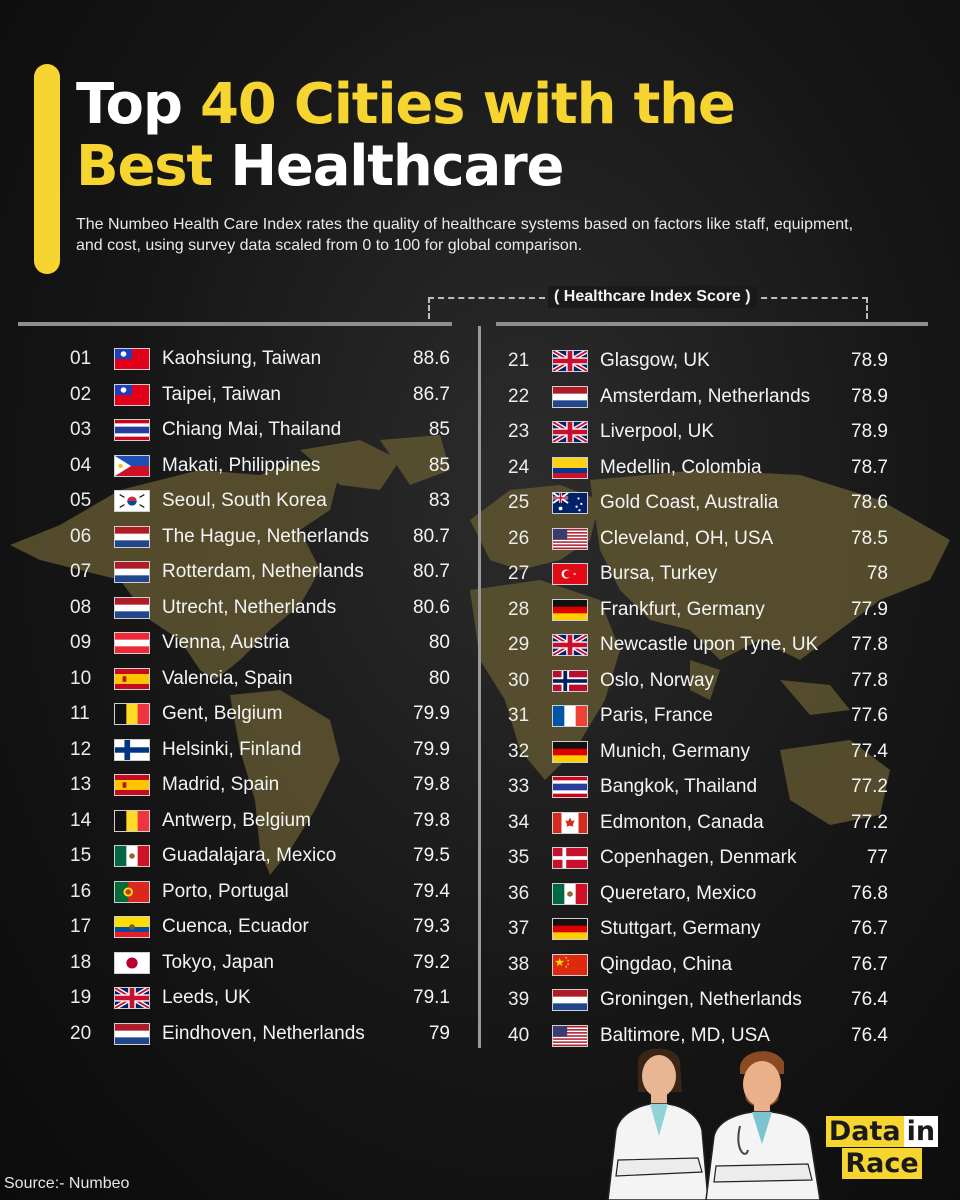  What do you see at coordinates (138, 104) in the screenshot?
I see `title-part-1: Top` at bounding box center [138, 104].